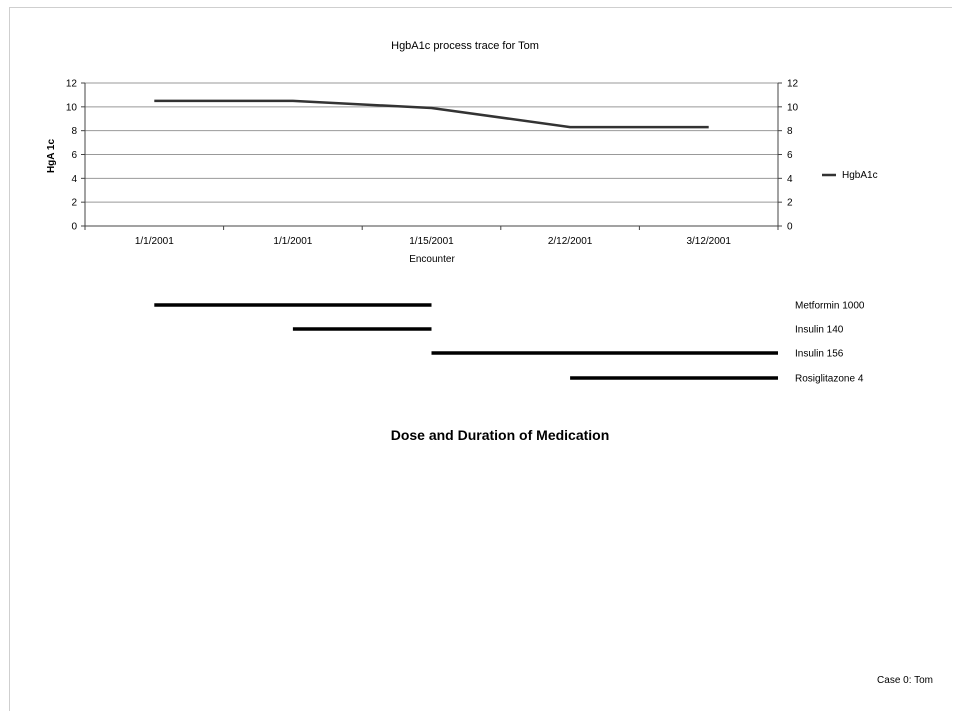 The height and width of the screenshot is (712, 953). Describe the element at coordinates (790, 179) in the screenshot. I see `y-tick-label-right: 4` at that location.